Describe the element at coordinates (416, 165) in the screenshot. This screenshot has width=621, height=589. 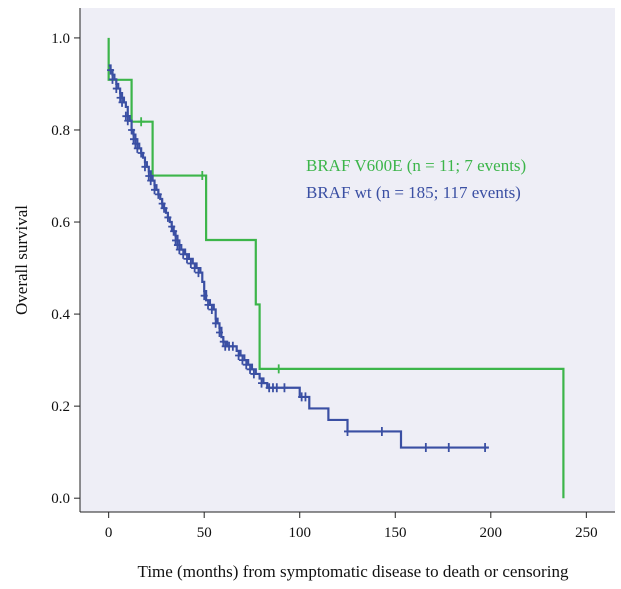
I see `legend-entry-0: BRAF V600E (n = 11; 7 events)` at that location.